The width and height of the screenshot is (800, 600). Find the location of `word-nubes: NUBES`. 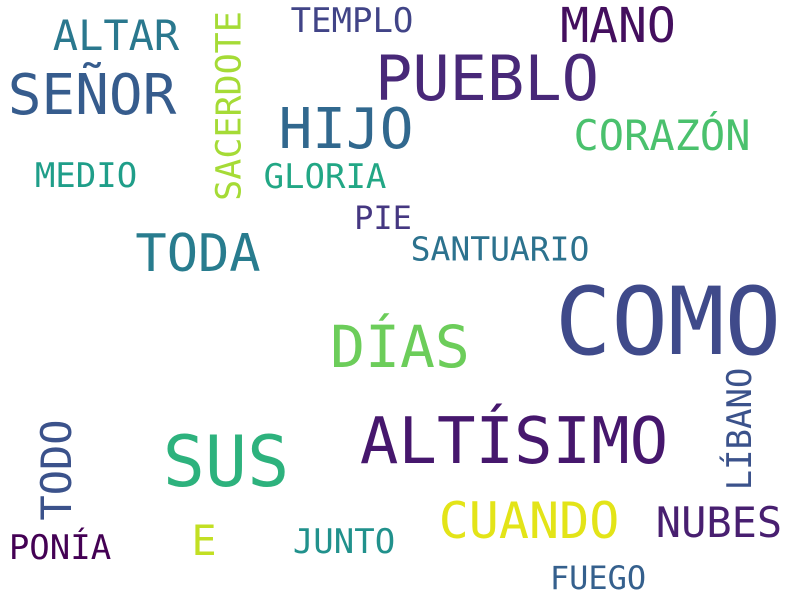

word-nubes: NUBES is located at coordinates (719, 522).